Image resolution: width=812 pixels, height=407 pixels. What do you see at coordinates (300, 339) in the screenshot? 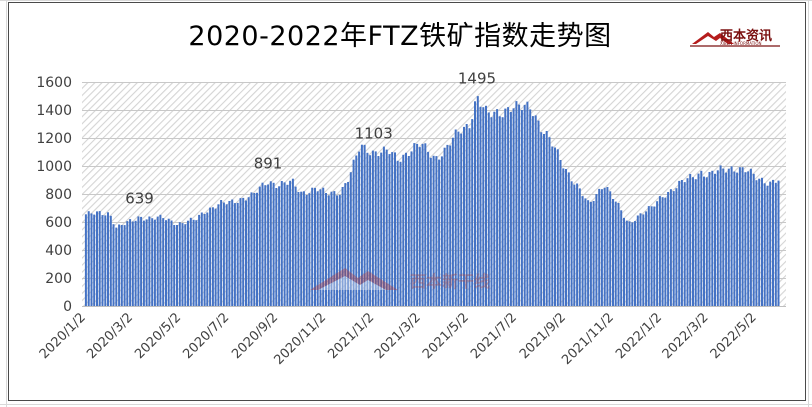
I see `x-tick-label: 2020/11/2` at bounding box center [300, 339].